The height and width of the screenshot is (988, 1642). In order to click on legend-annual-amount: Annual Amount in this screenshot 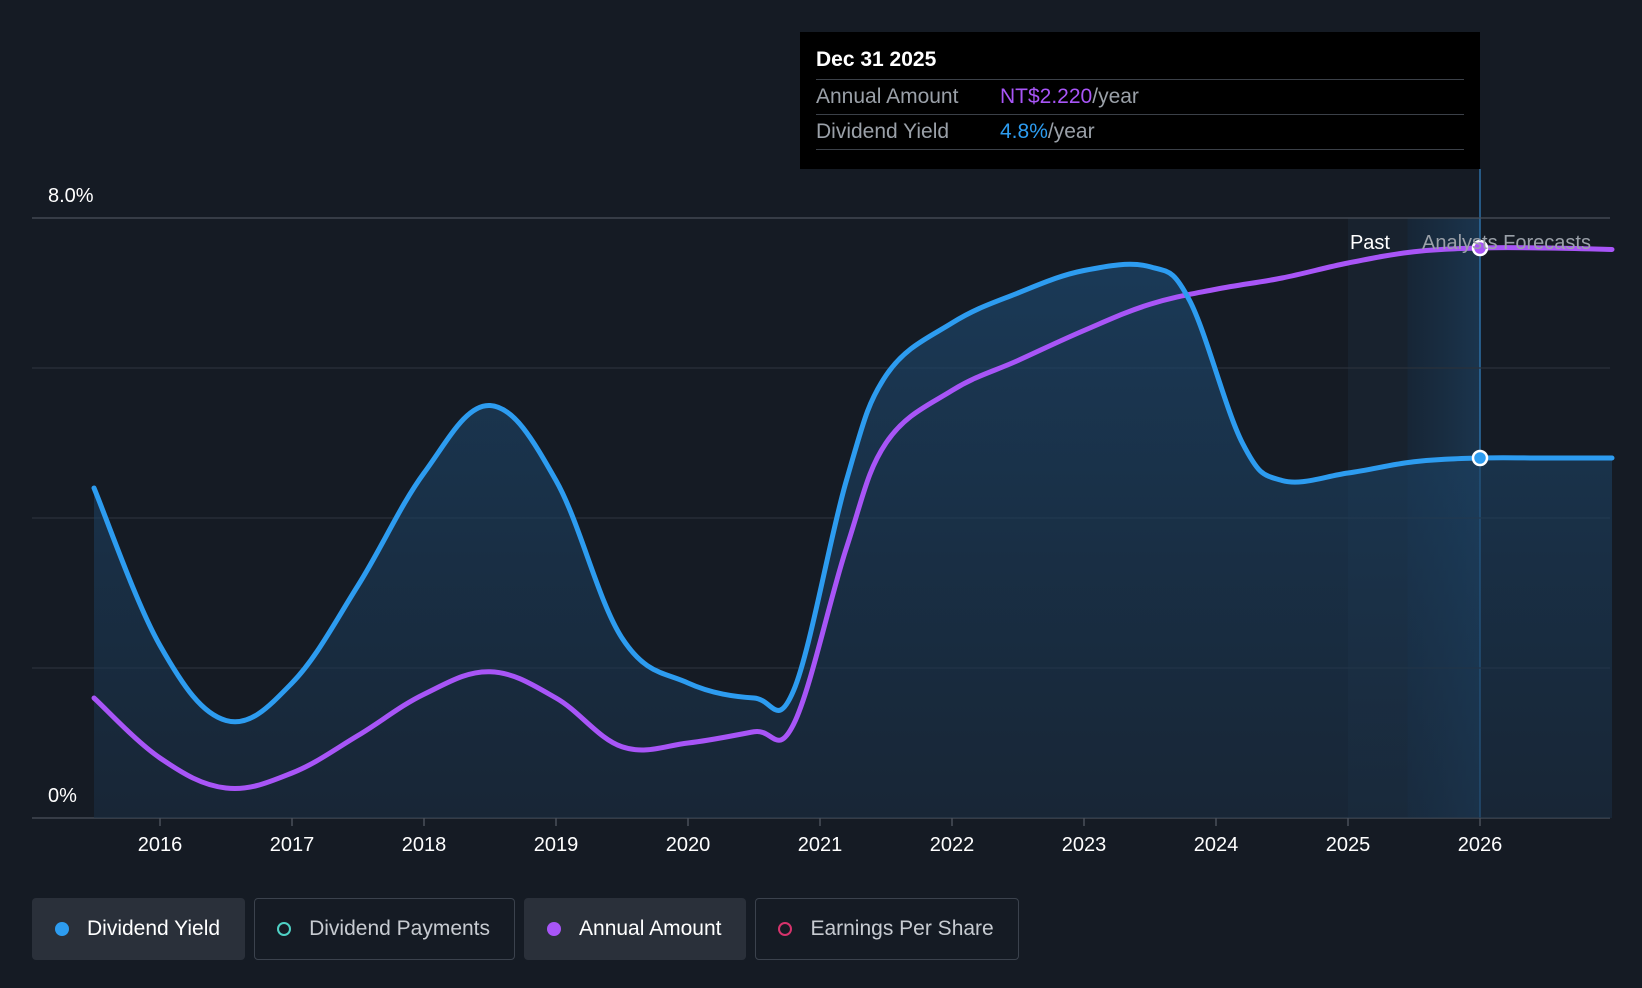, I will do `click(635, 929)`.